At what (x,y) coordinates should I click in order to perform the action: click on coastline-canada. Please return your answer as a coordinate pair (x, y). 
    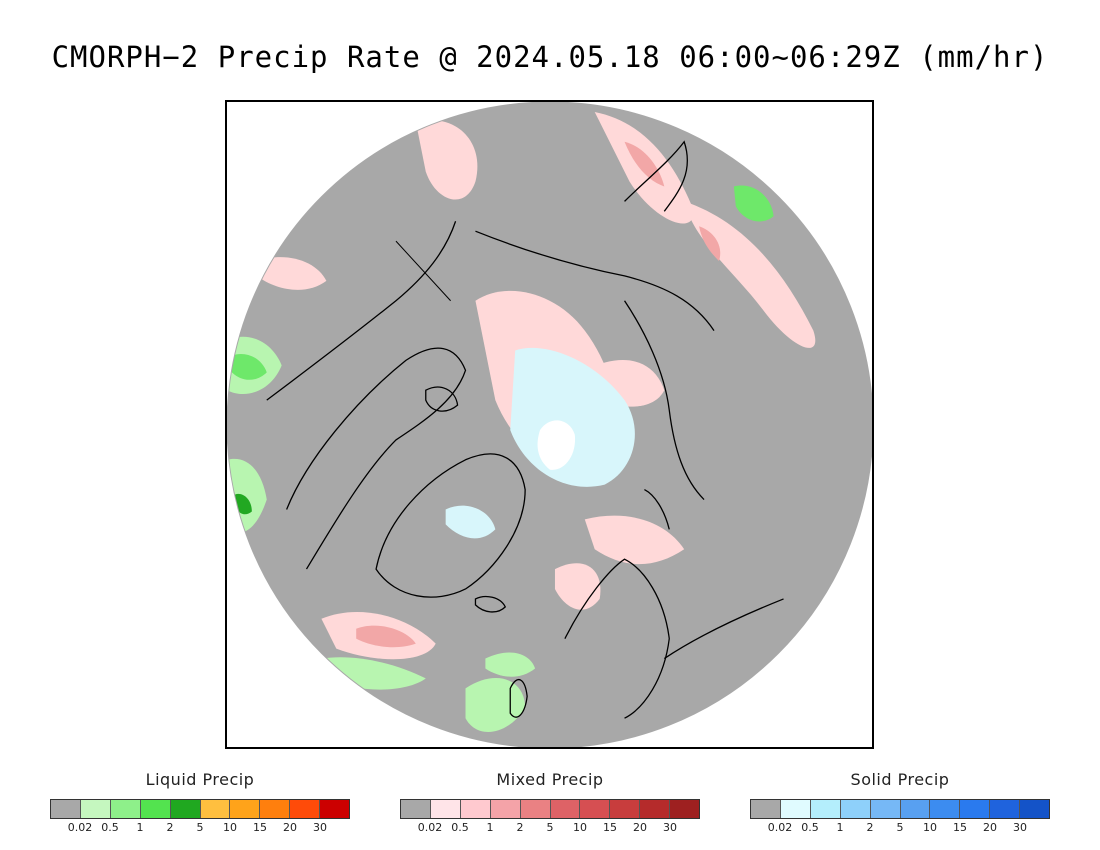
    Looking at the image, I should click on (376, 458).